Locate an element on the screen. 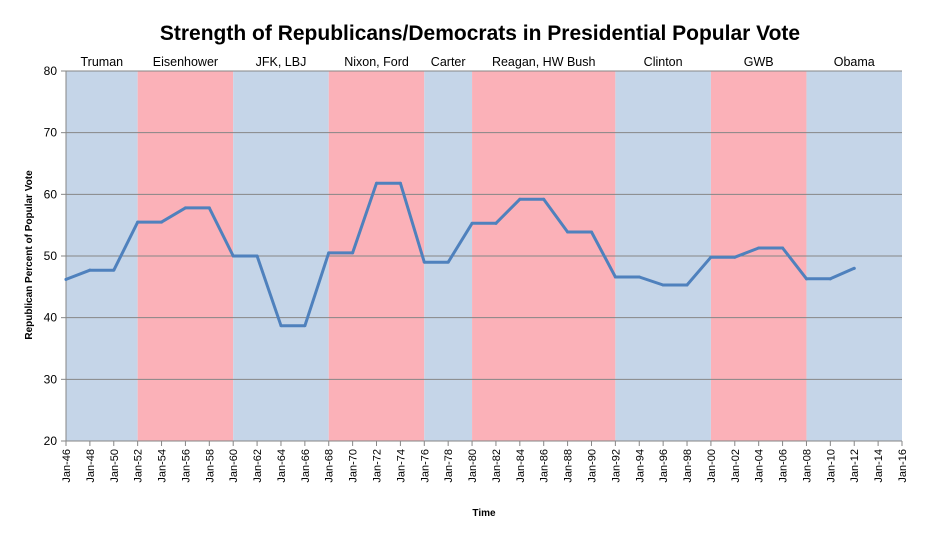  x-axis-label: Time is located at coordinates (484, 513).